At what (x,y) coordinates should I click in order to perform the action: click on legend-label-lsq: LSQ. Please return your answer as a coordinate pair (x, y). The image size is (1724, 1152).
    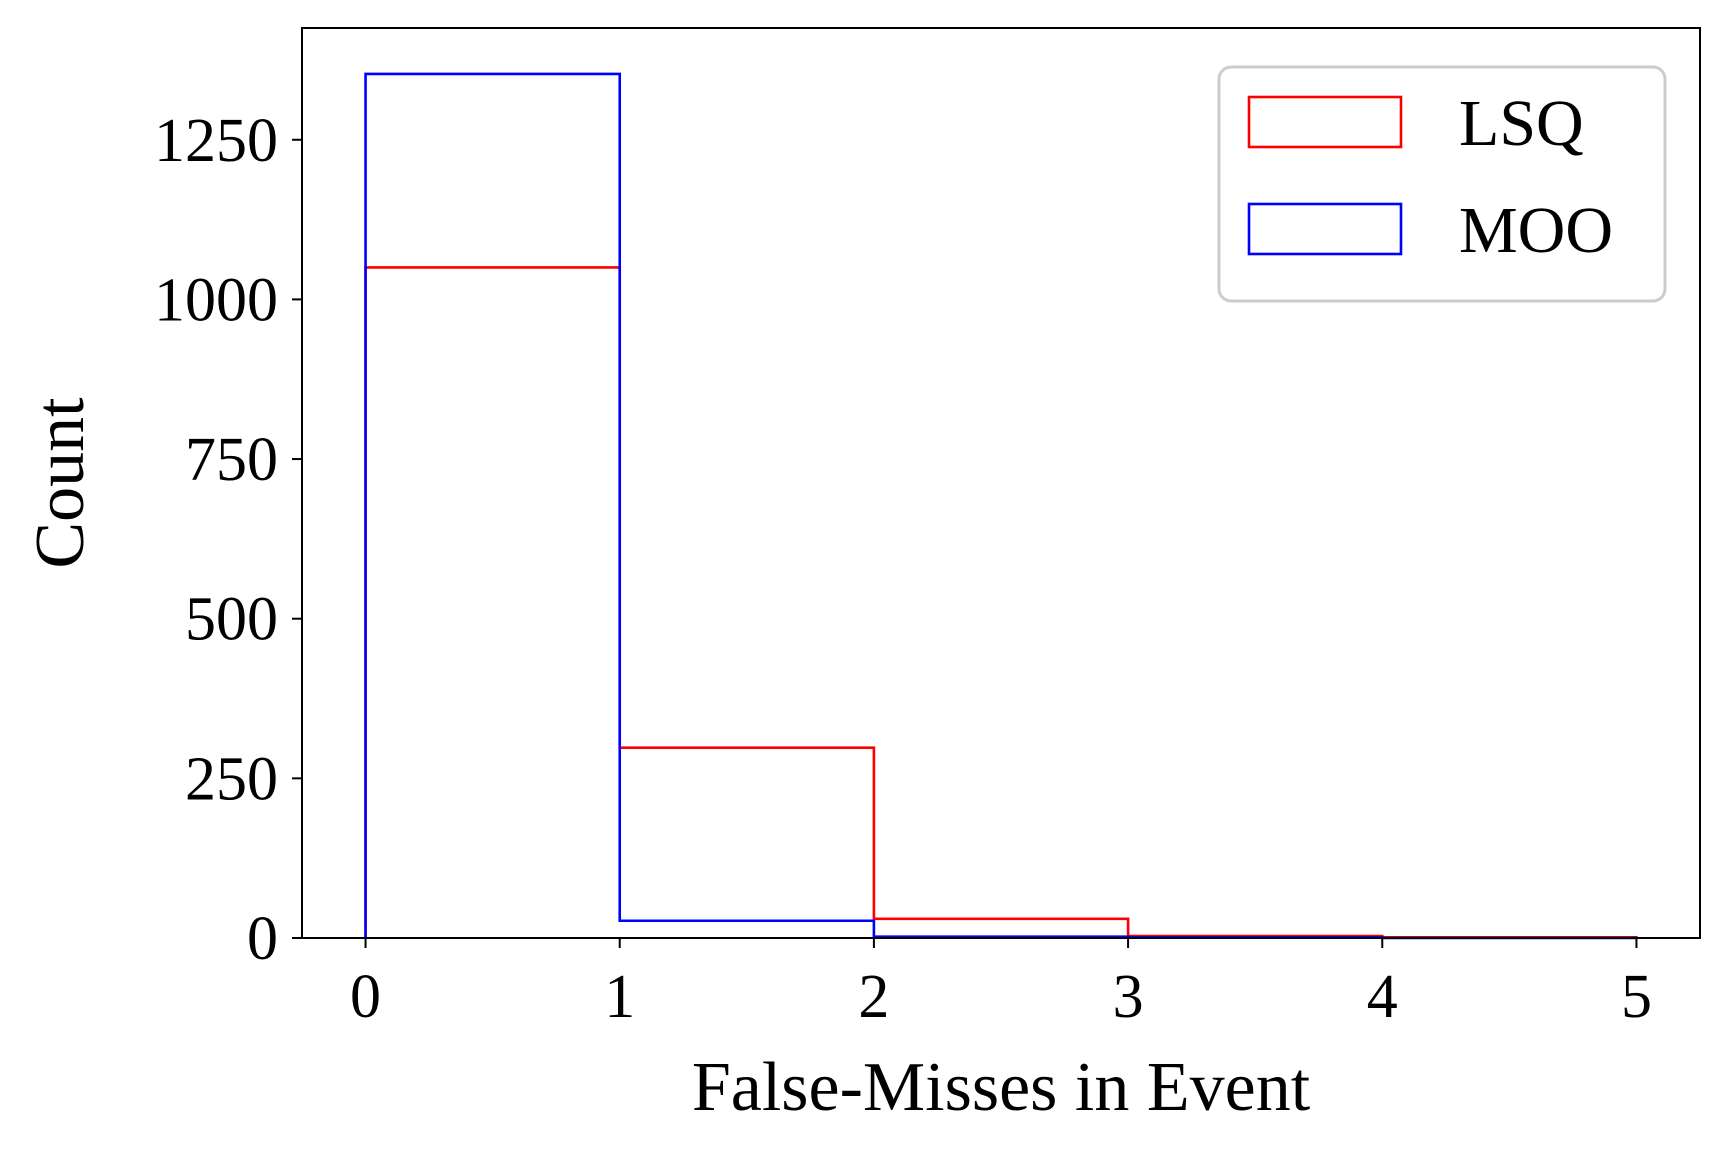
    Looking at the image, I should click on (1521, 123).